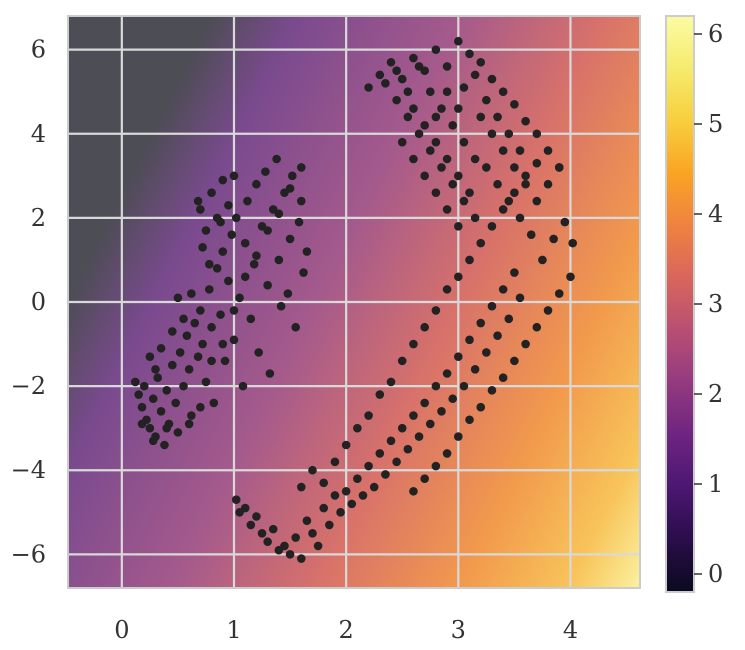  What do you see at coordinates (715, 124) in the screenshot?
I see `colorbar-tick-label: 5` at bounding box center [715, 124].